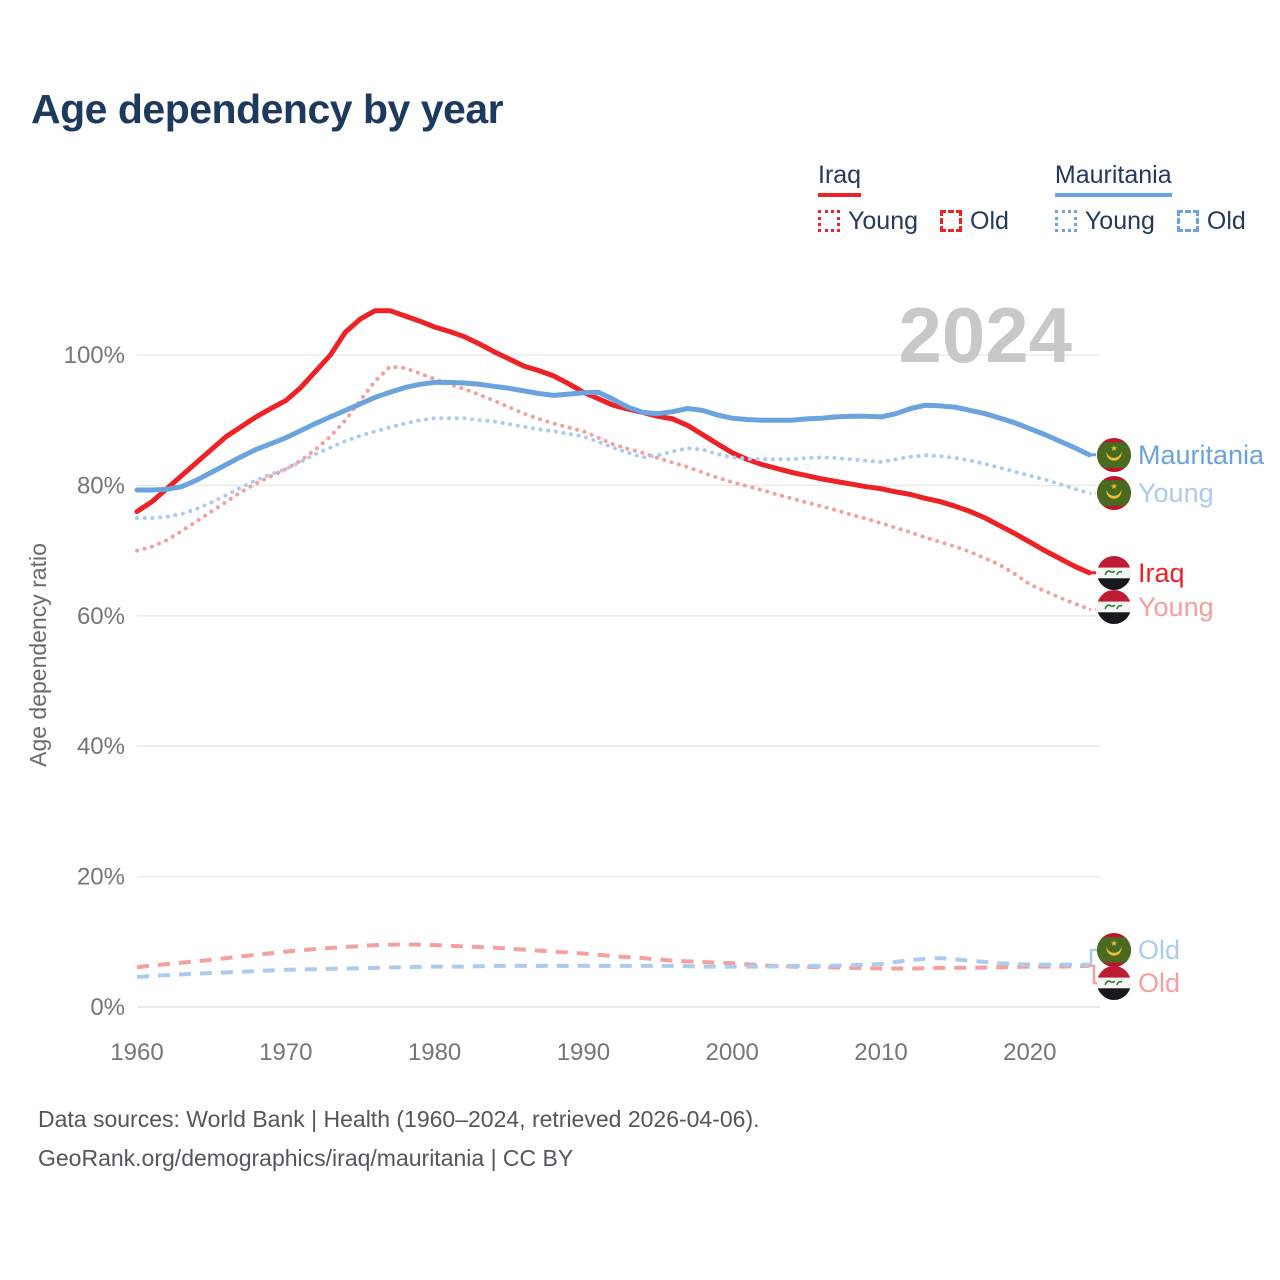 This screenshot has height=1280, width=1280. What do you see at coordinates (583, 1052) in the screenshot?
I see `svg-text: 1990` at bounding box center [583, 1052].